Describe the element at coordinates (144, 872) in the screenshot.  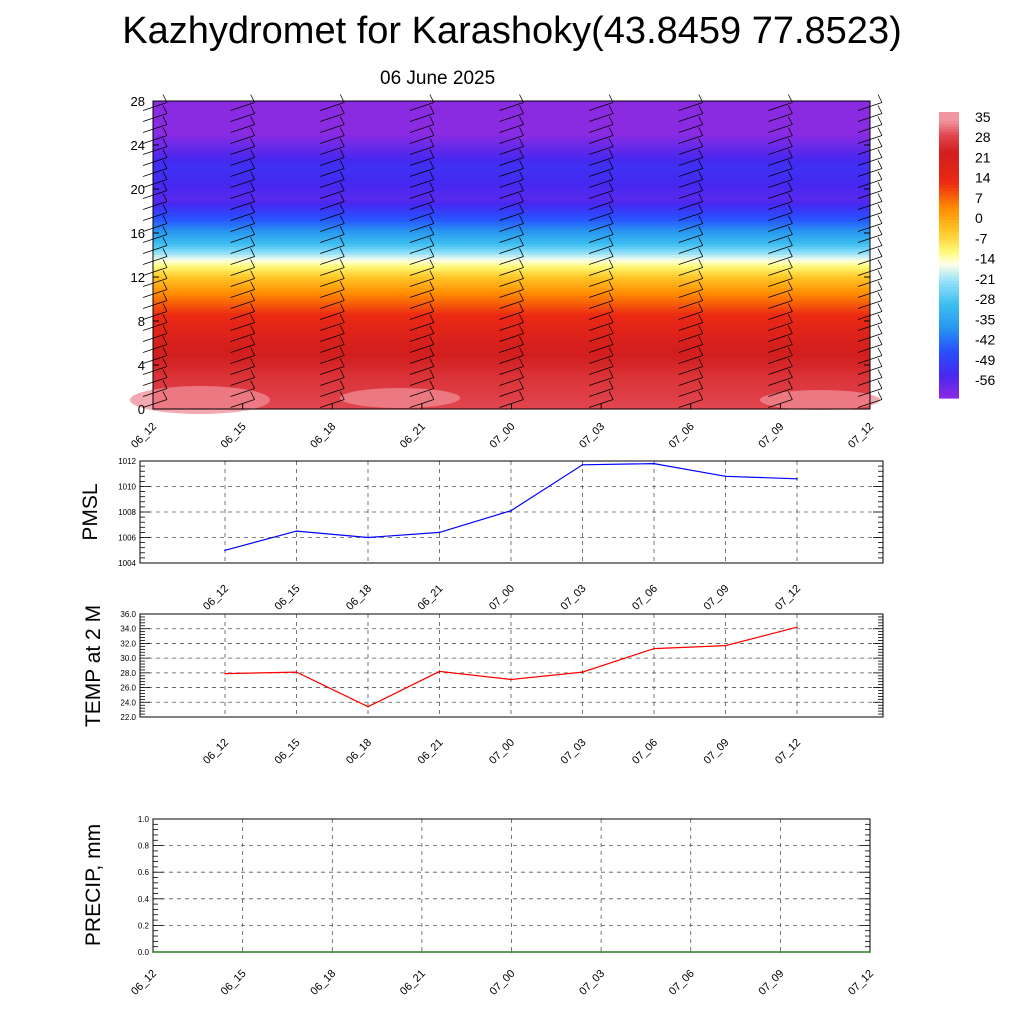
I see `y-tick-label: 0.6` at that location.